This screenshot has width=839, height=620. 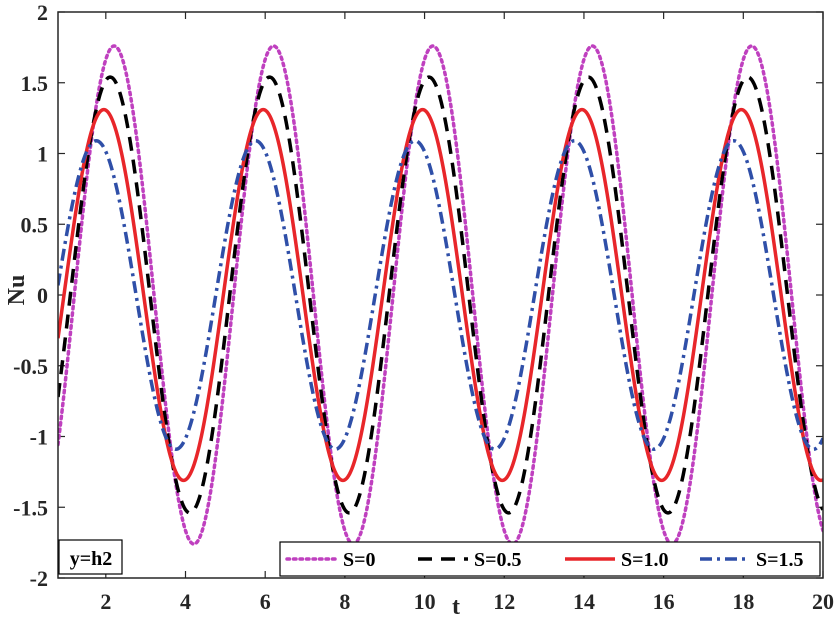 What do you see at coordinates (42, 295) in the screenshot?
I see `y-tick-label: 0` at bounding box center [42, 295].